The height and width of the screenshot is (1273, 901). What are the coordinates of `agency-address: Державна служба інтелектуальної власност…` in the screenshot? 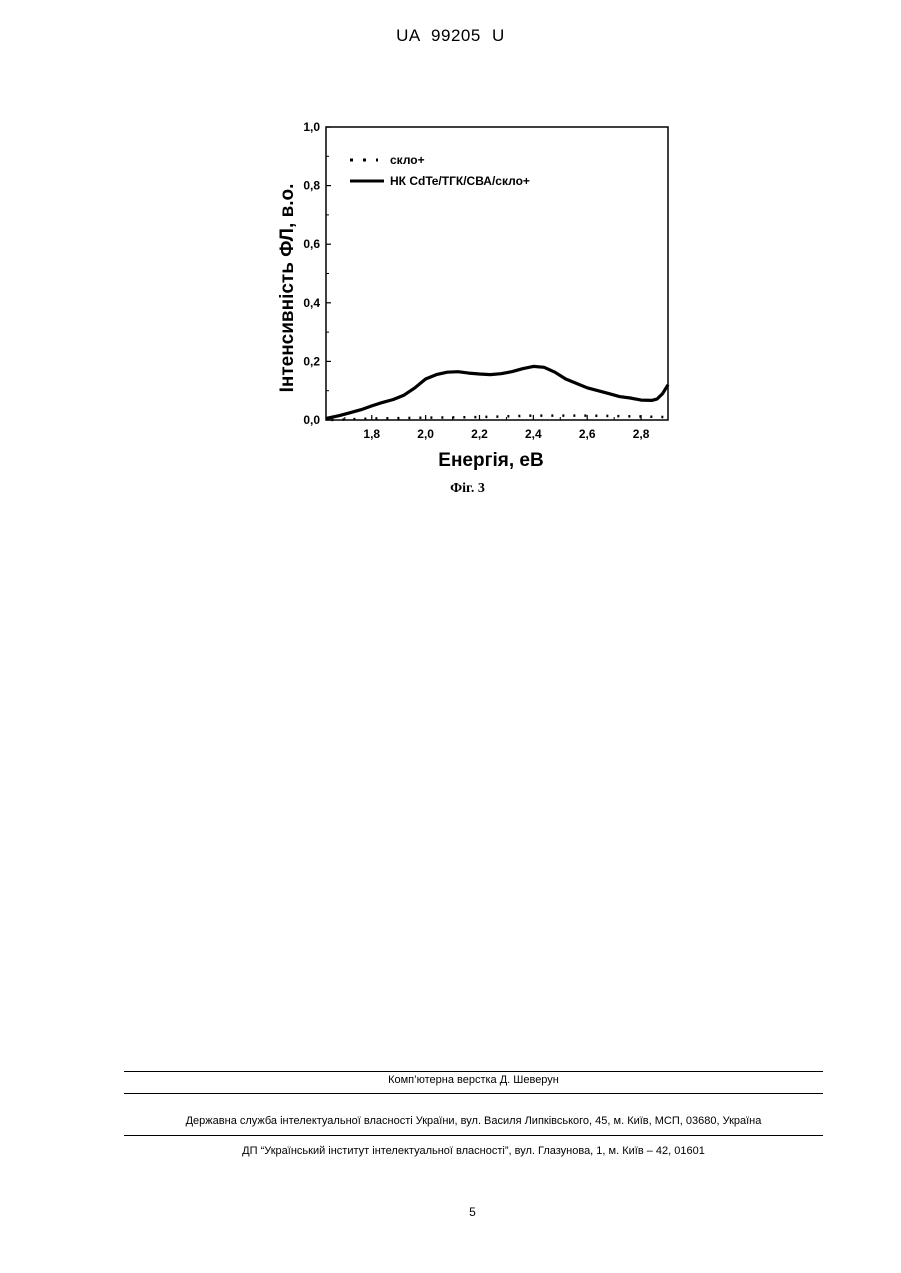 It's located at (473, 1121).